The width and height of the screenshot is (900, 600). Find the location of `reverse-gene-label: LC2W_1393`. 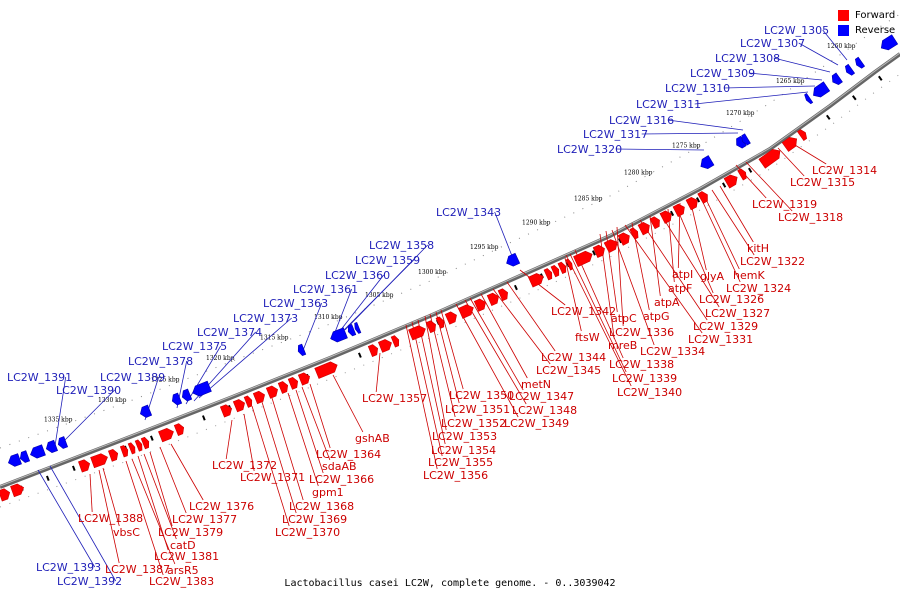

reverse-gene-label: LC2W_1393 is located at coordinates (68, 567).